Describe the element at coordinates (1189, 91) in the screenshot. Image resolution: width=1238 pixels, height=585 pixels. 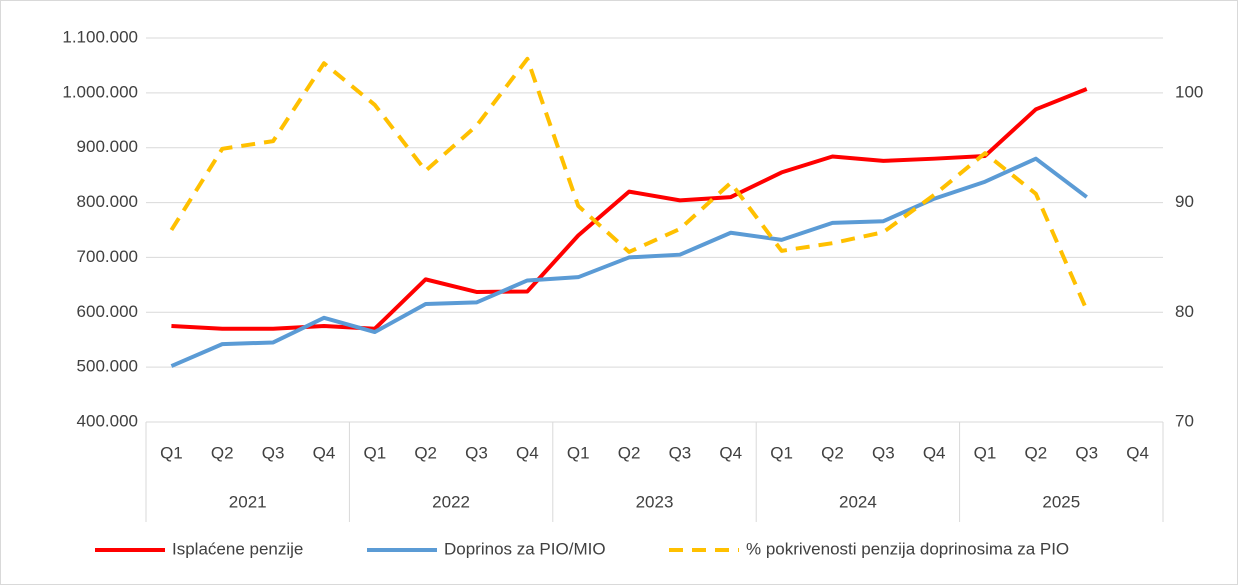
I see `y2-tick-label: 100` at that location.